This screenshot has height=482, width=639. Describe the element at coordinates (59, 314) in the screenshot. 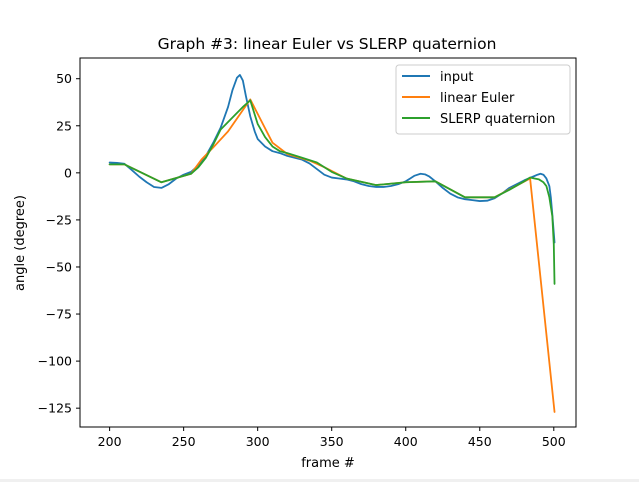

I see `y-tick-label: −75` at that location.